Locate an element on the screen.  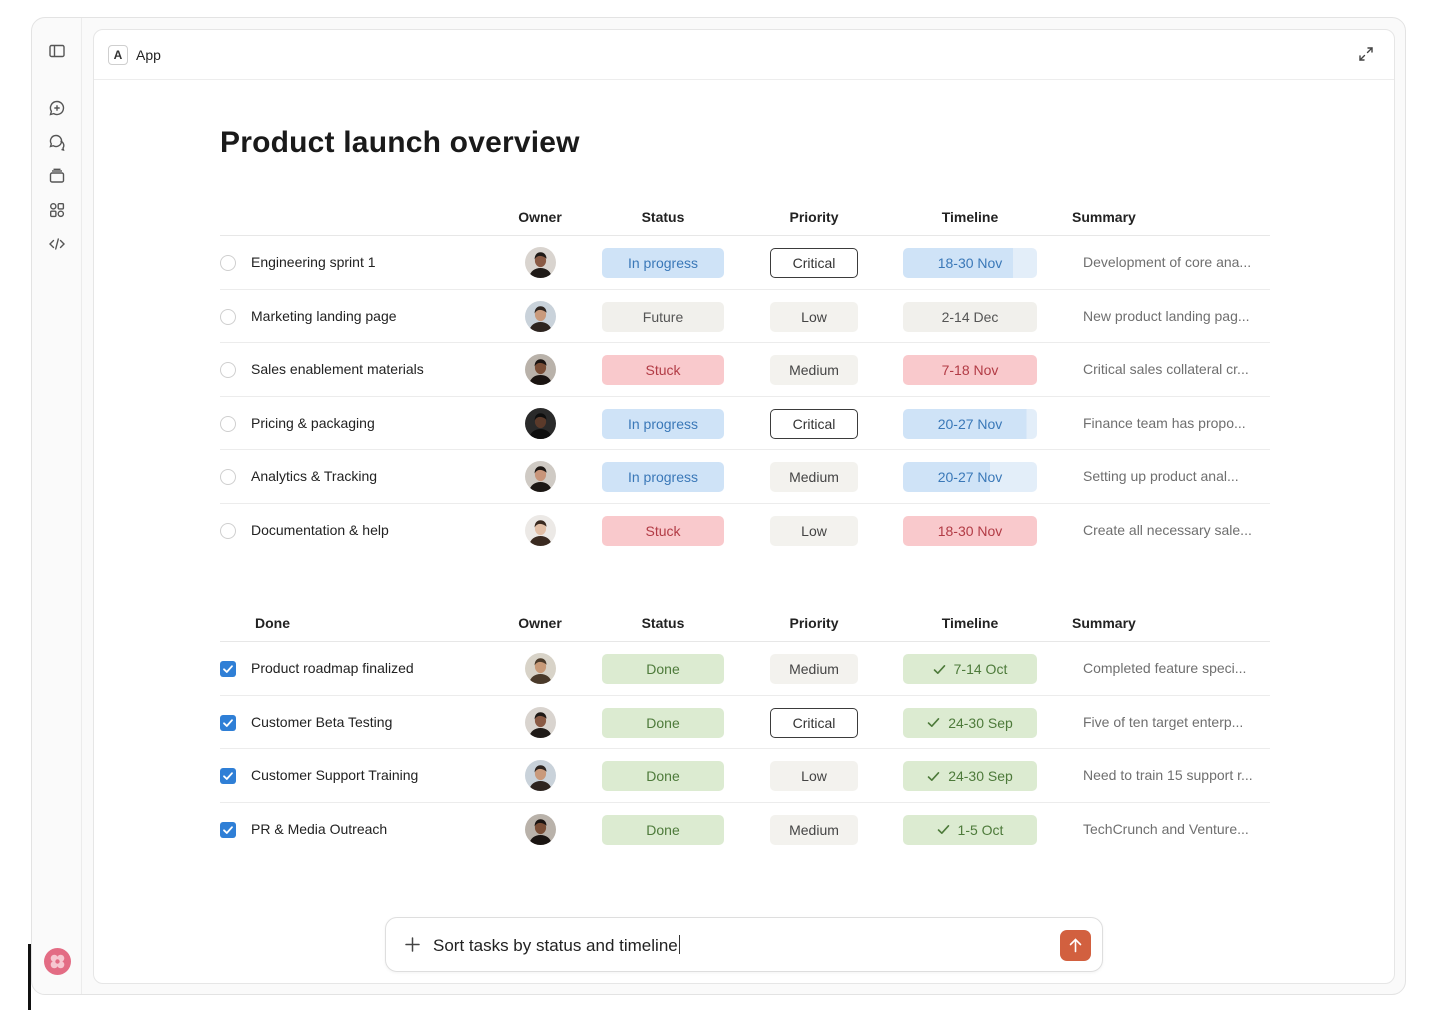
prompt-input: Sort tasks by status and timeline is located at coordinates (556, 945).